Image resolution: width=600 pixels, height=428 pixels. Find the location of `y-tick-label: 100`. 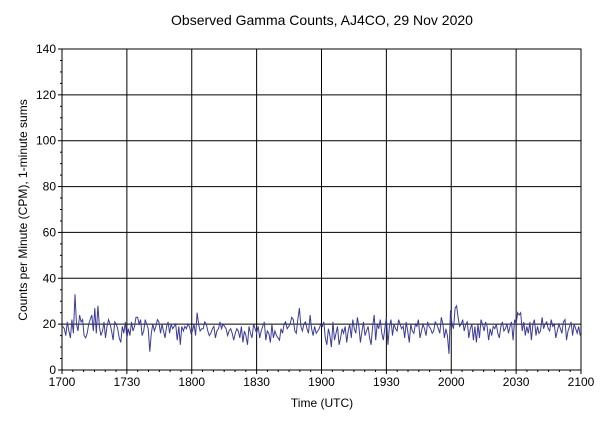

y-tick-label: 100 is located at coordinates (46, 141).